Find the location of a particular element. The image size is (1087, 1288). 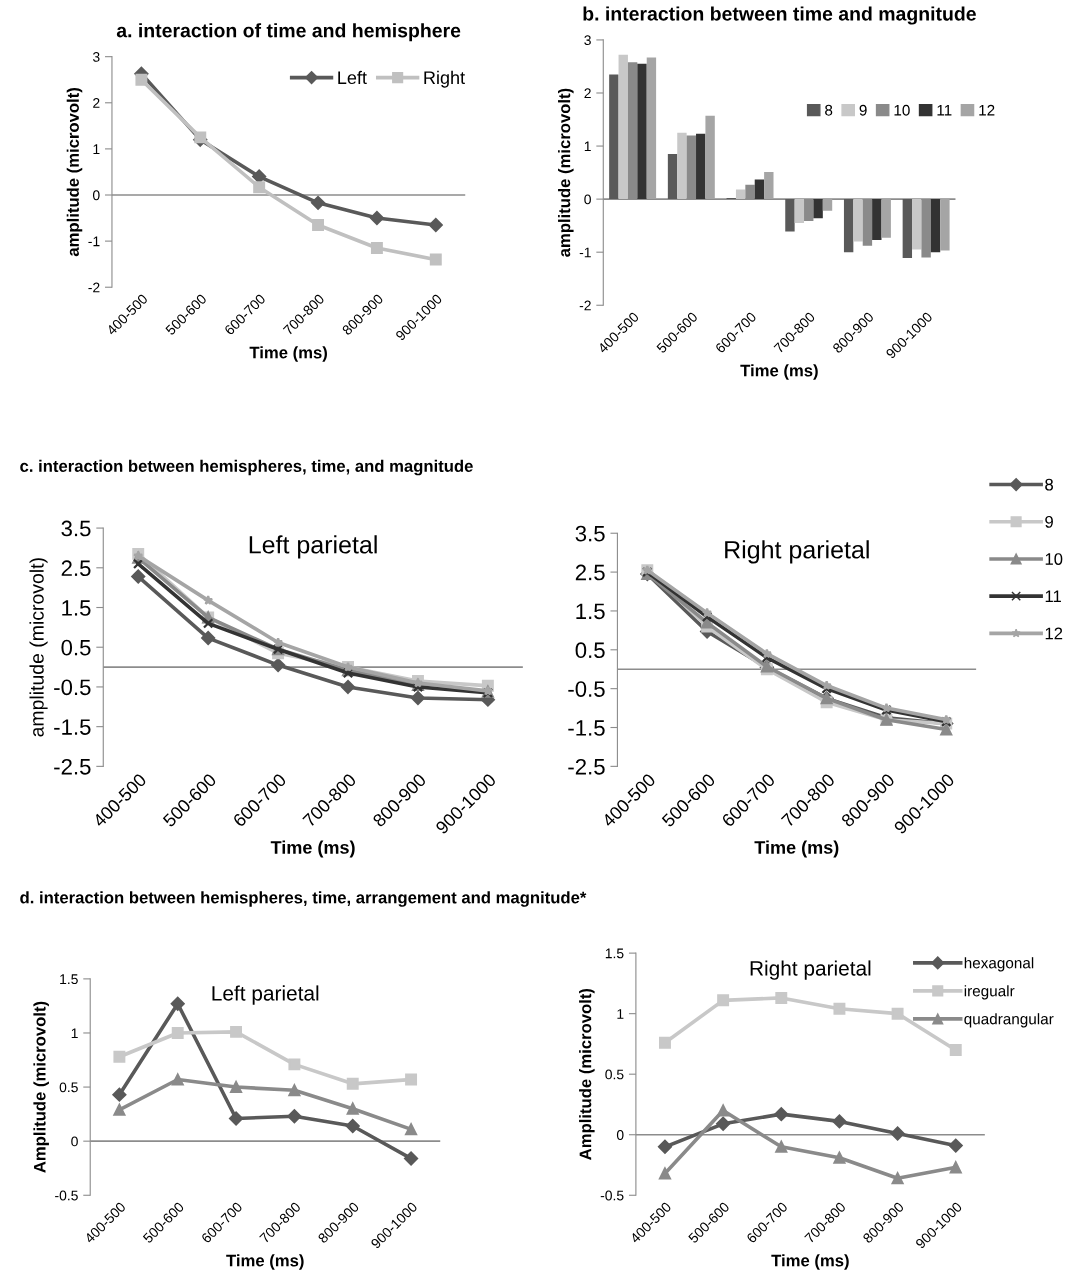

text: c. interaction between hemispheres, time, and magnitude is located at coordinates (246, 467).